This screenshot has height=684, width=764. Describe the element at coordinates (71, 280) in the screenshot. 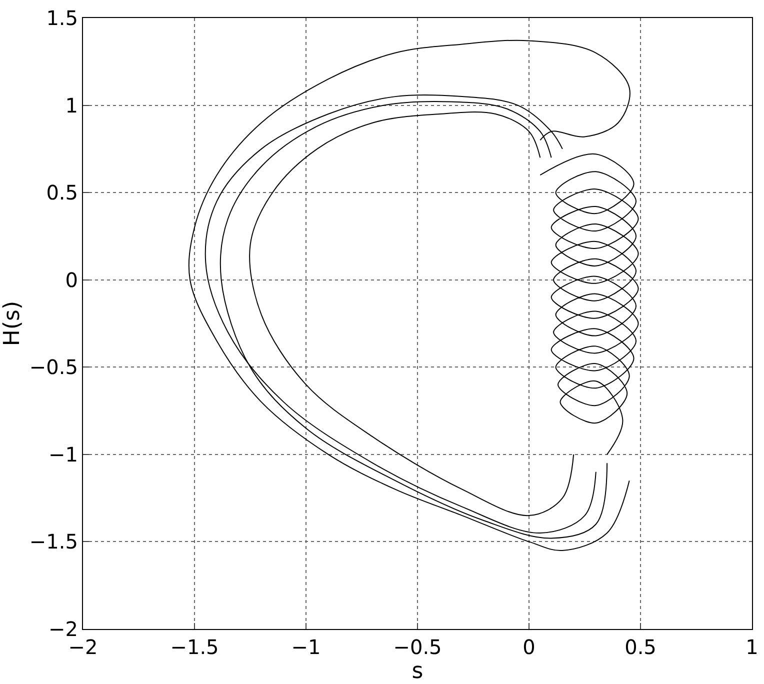

I see `y-tick-label: 0` at that location.